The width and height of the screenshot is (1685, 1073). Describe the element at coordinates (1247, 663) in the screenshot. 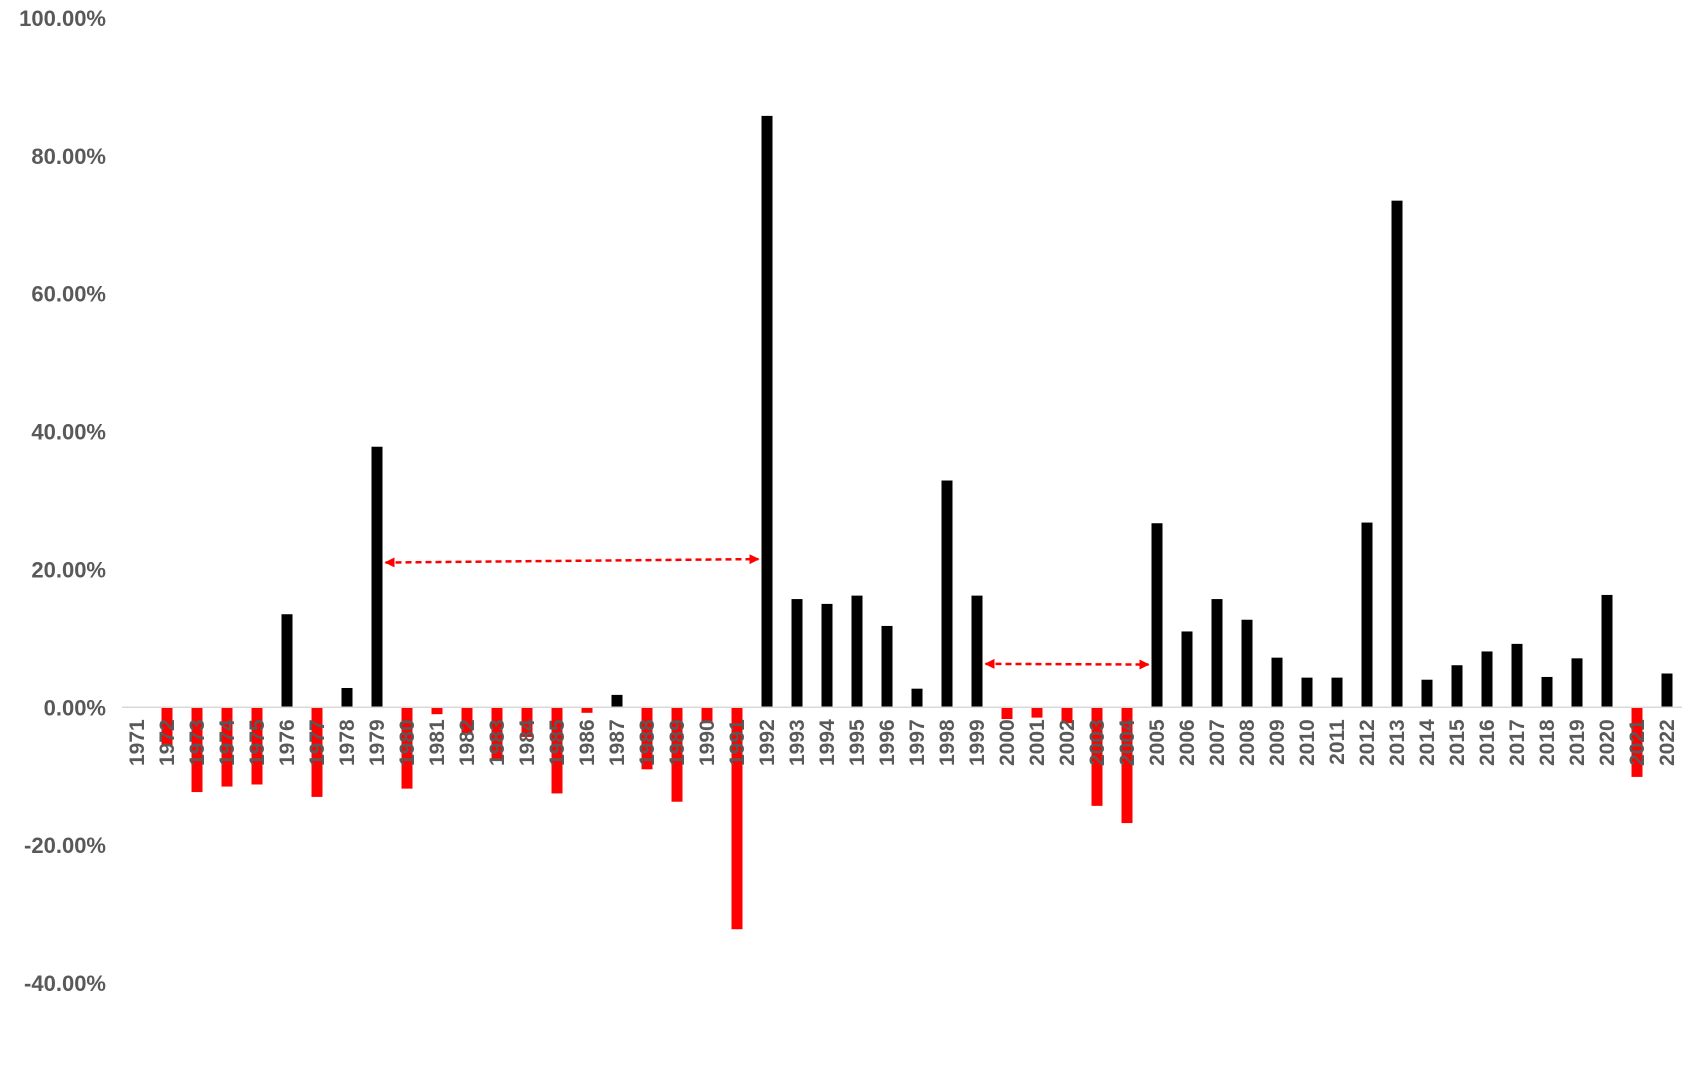

I see `bar-2008` at that location.